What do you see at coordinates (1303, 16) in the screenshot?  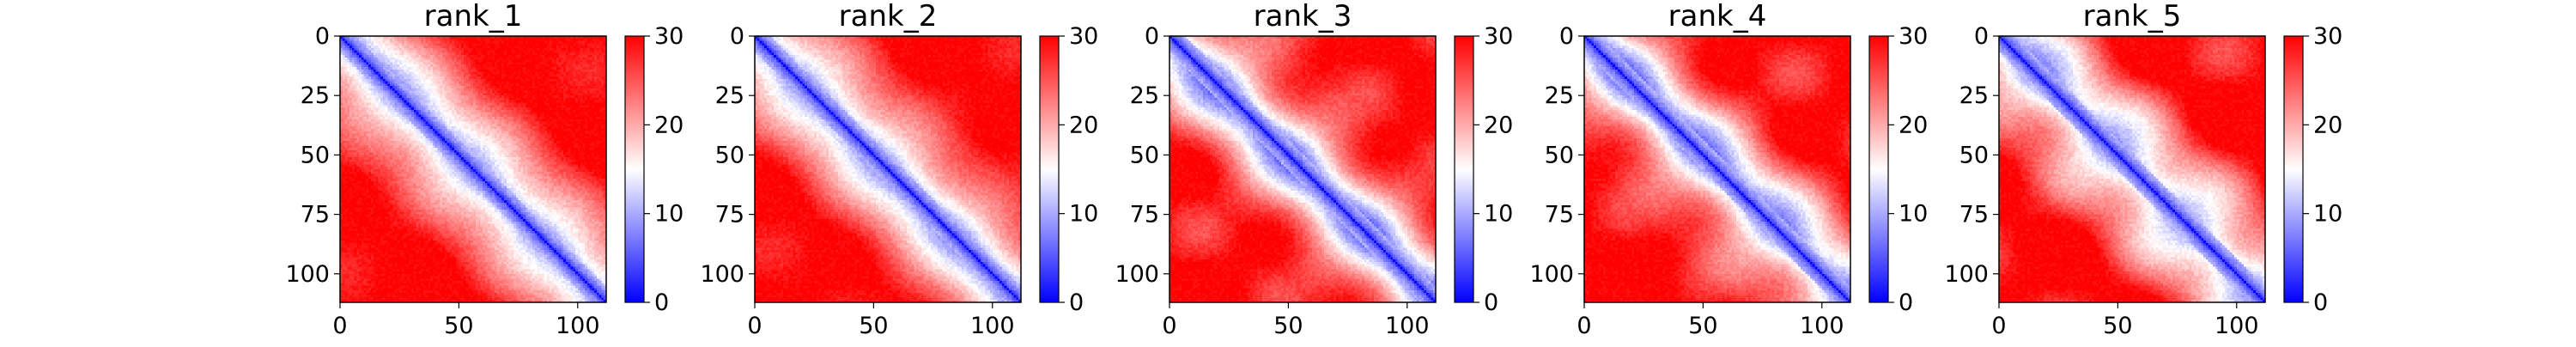 I see `panel-title: rank_3` at bounding box center [1303, 16].